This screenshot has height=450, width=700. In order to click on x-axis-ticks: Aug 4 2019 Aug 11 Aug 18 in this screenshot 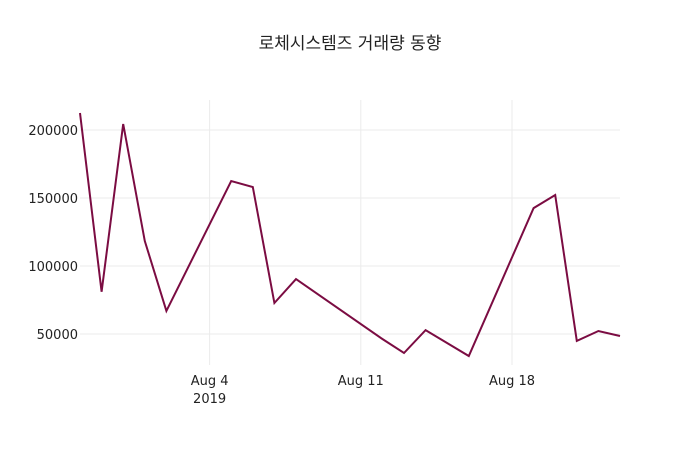, I will do `click(363, 390)`.